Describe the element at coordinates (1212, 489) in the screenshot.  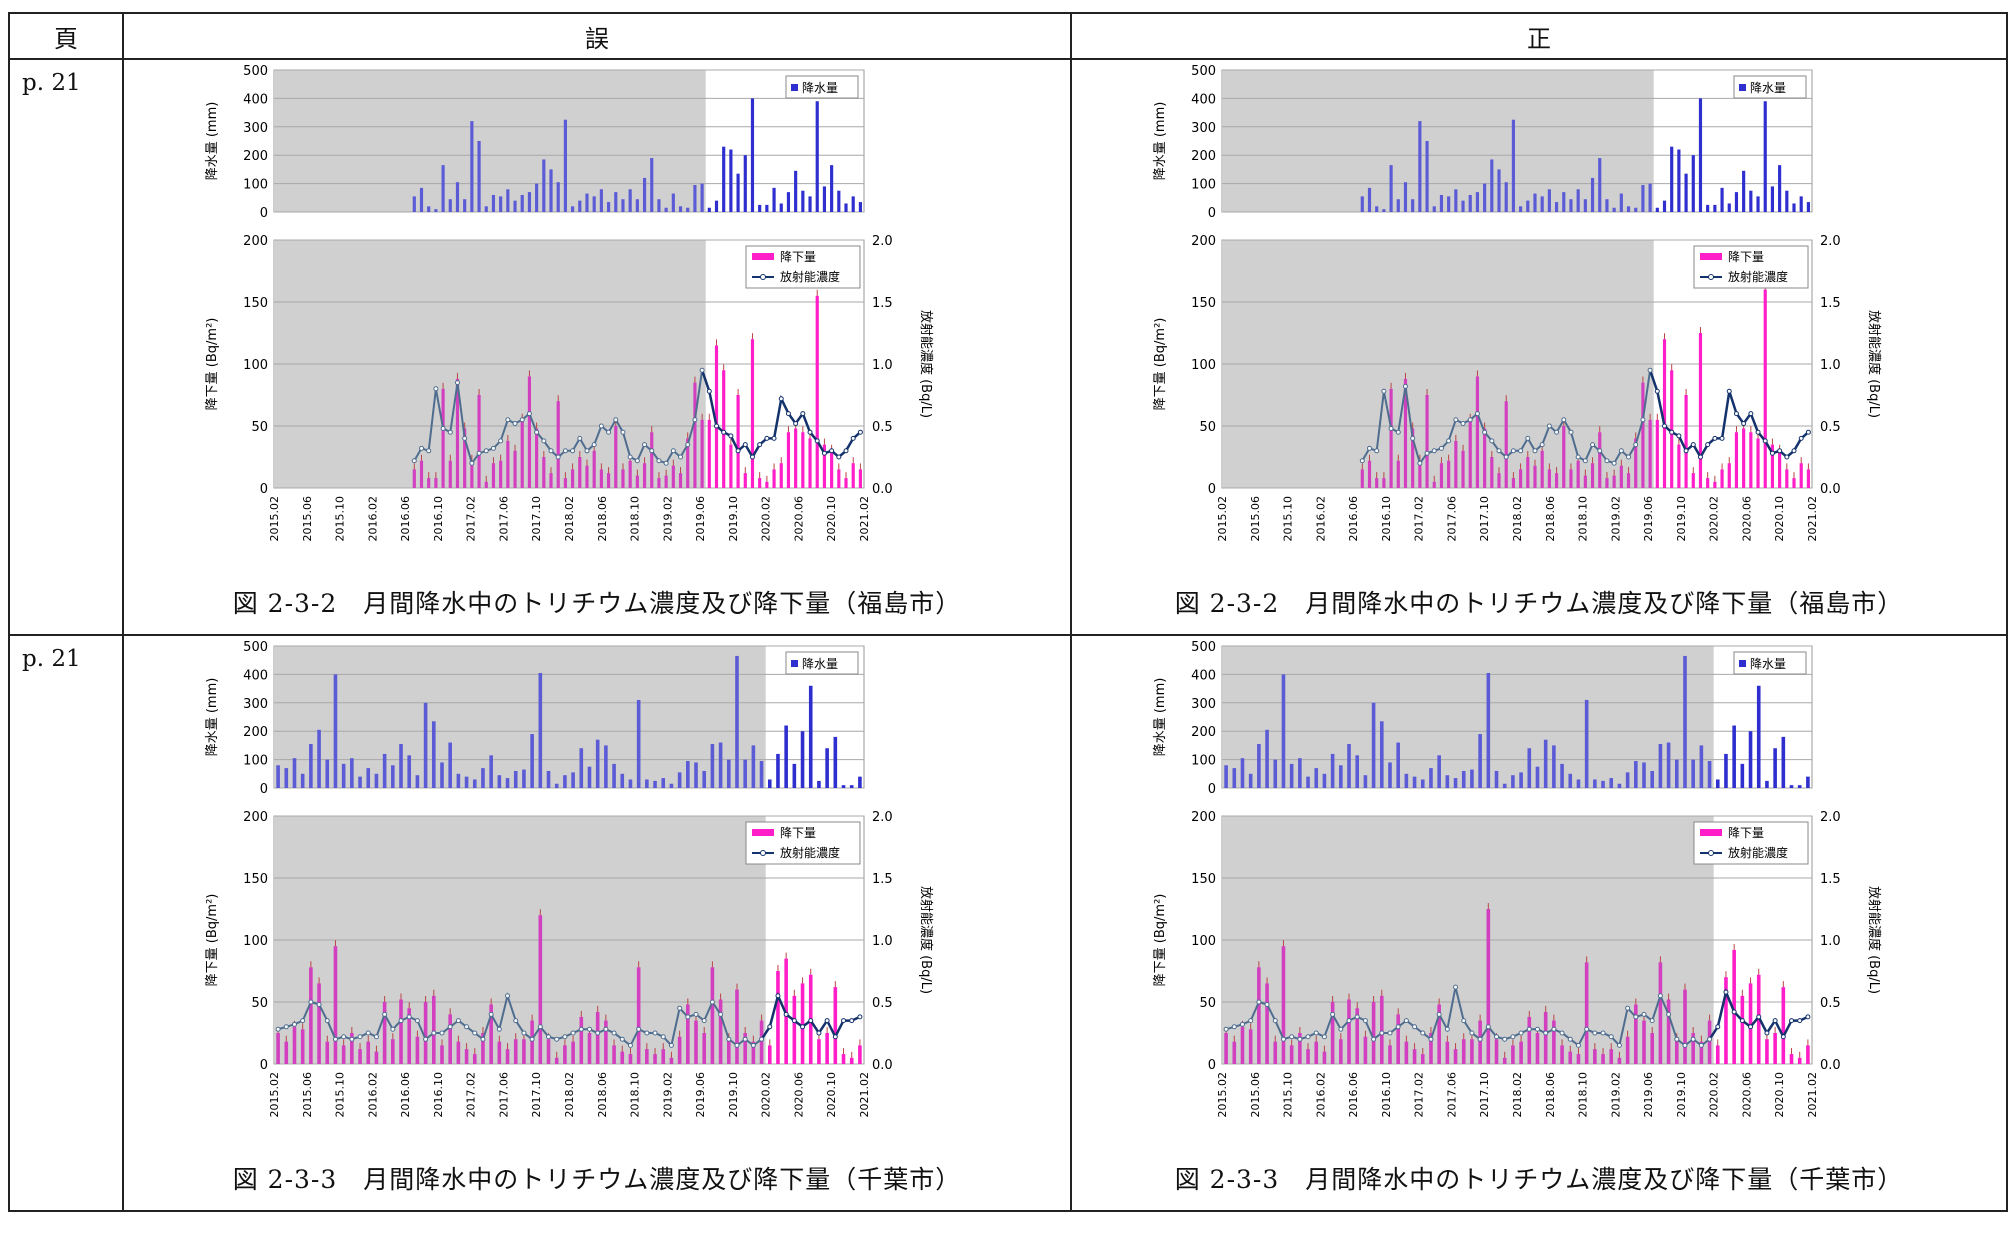
I see `y-tick-label-deposition: 0` at that location.